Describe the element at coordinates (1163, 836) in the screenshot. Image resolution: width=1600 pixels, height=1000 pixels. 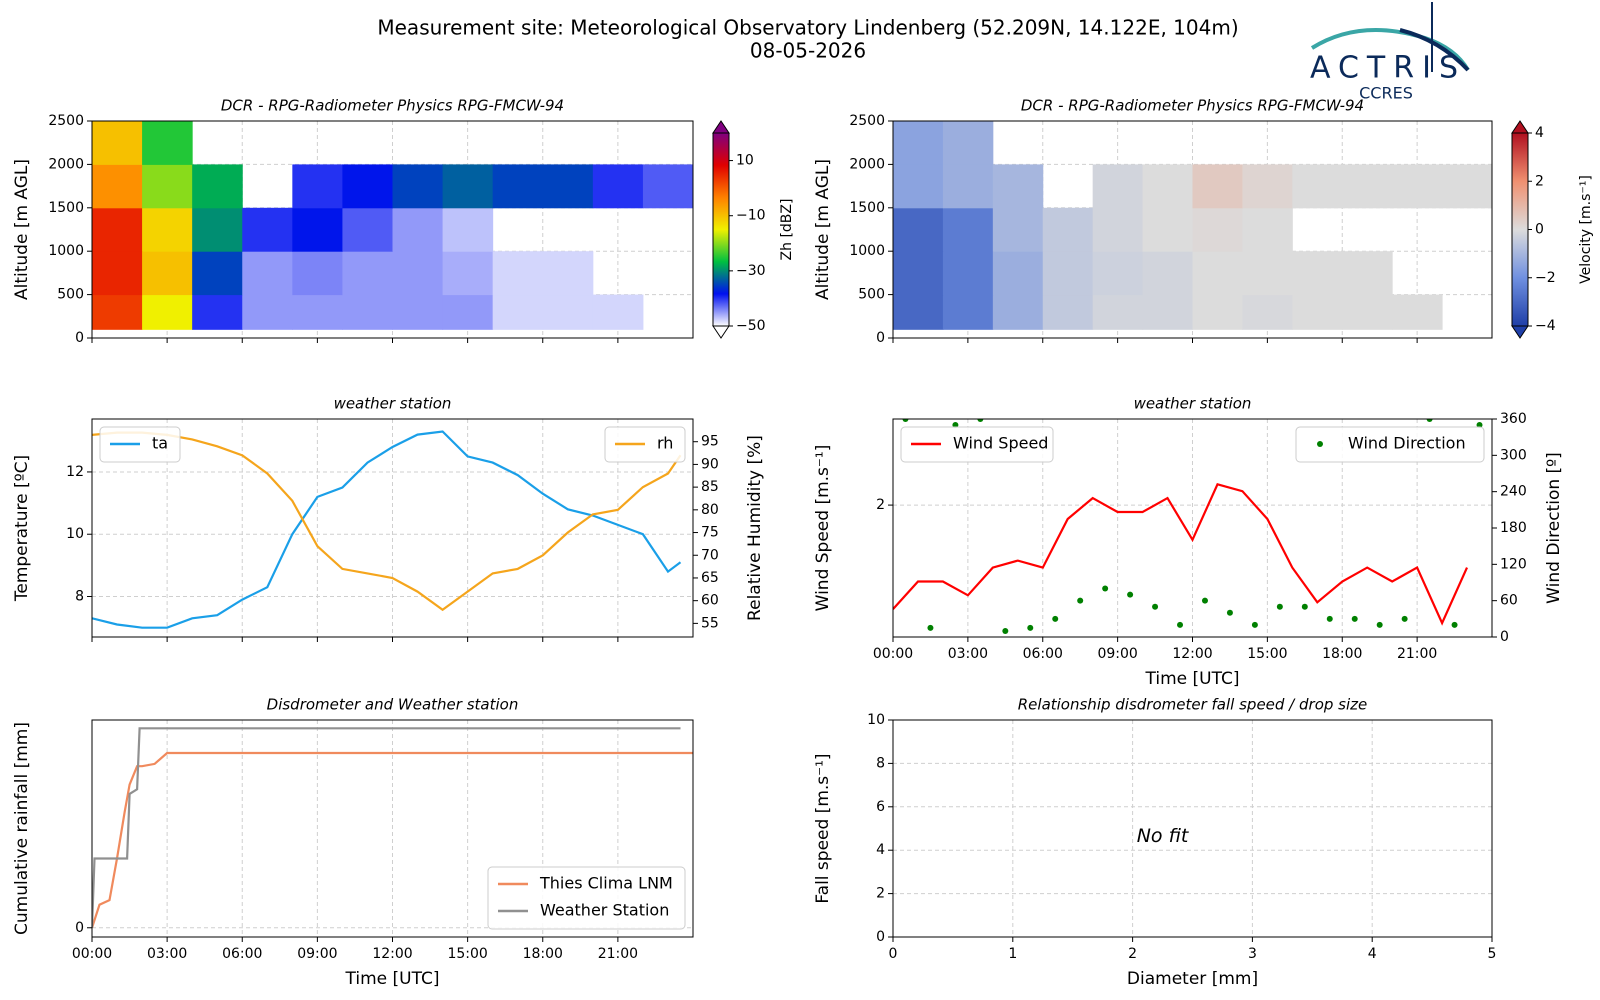
I see `annotation: No fit` at that location.